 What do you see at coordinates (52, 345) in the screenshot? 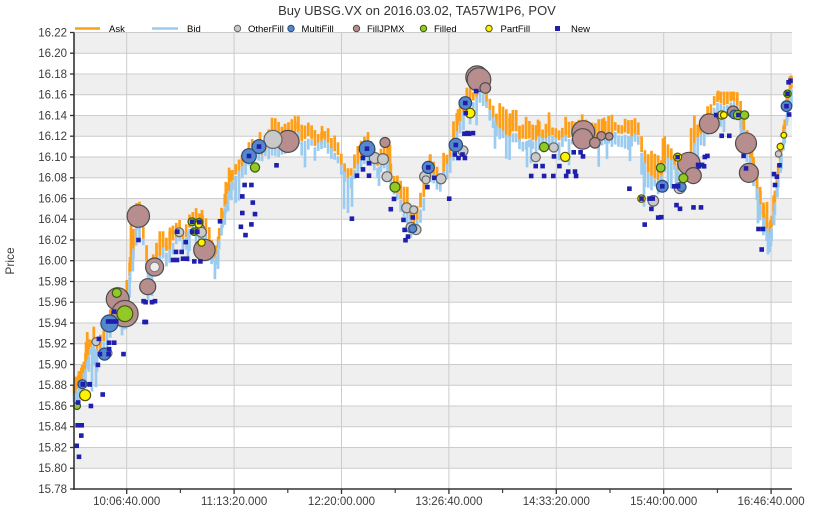
I see `svg-text: 15.92` at bounding box center [52, 345].